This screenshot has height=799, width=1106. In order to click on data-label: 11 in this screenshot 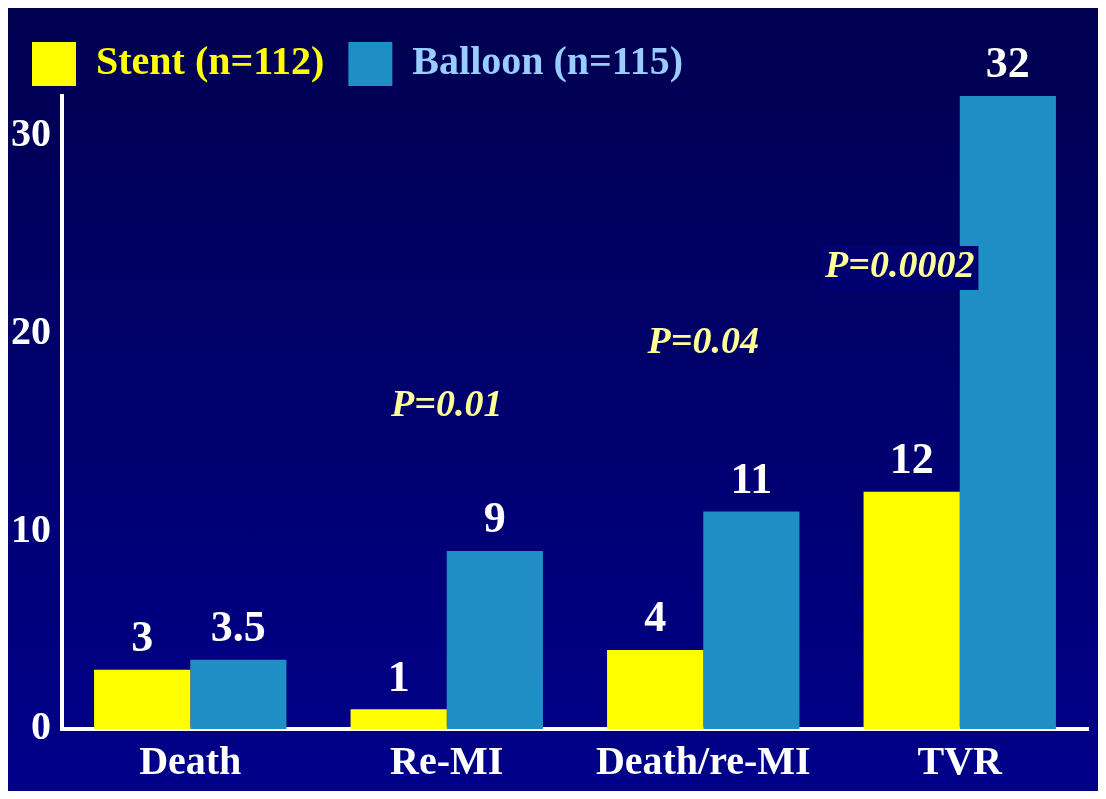, I will do `click(751, 478)`.